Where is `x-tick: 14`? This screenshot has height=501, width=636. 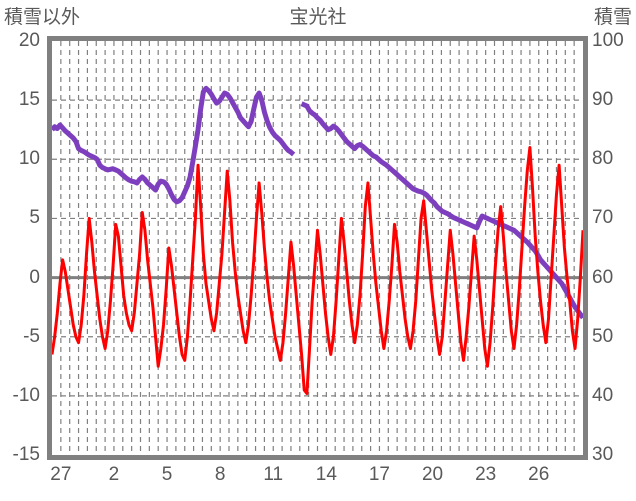
x-tick: 14 is located at coordinates (326, 474).